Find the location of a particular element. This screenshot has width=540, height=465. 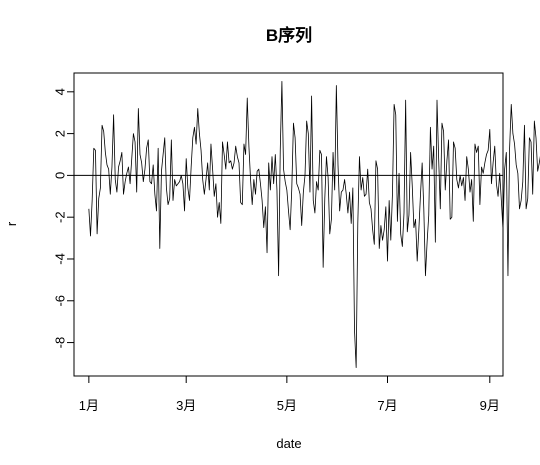

y-tick-label: -2 is located at coordinates (60, 217).